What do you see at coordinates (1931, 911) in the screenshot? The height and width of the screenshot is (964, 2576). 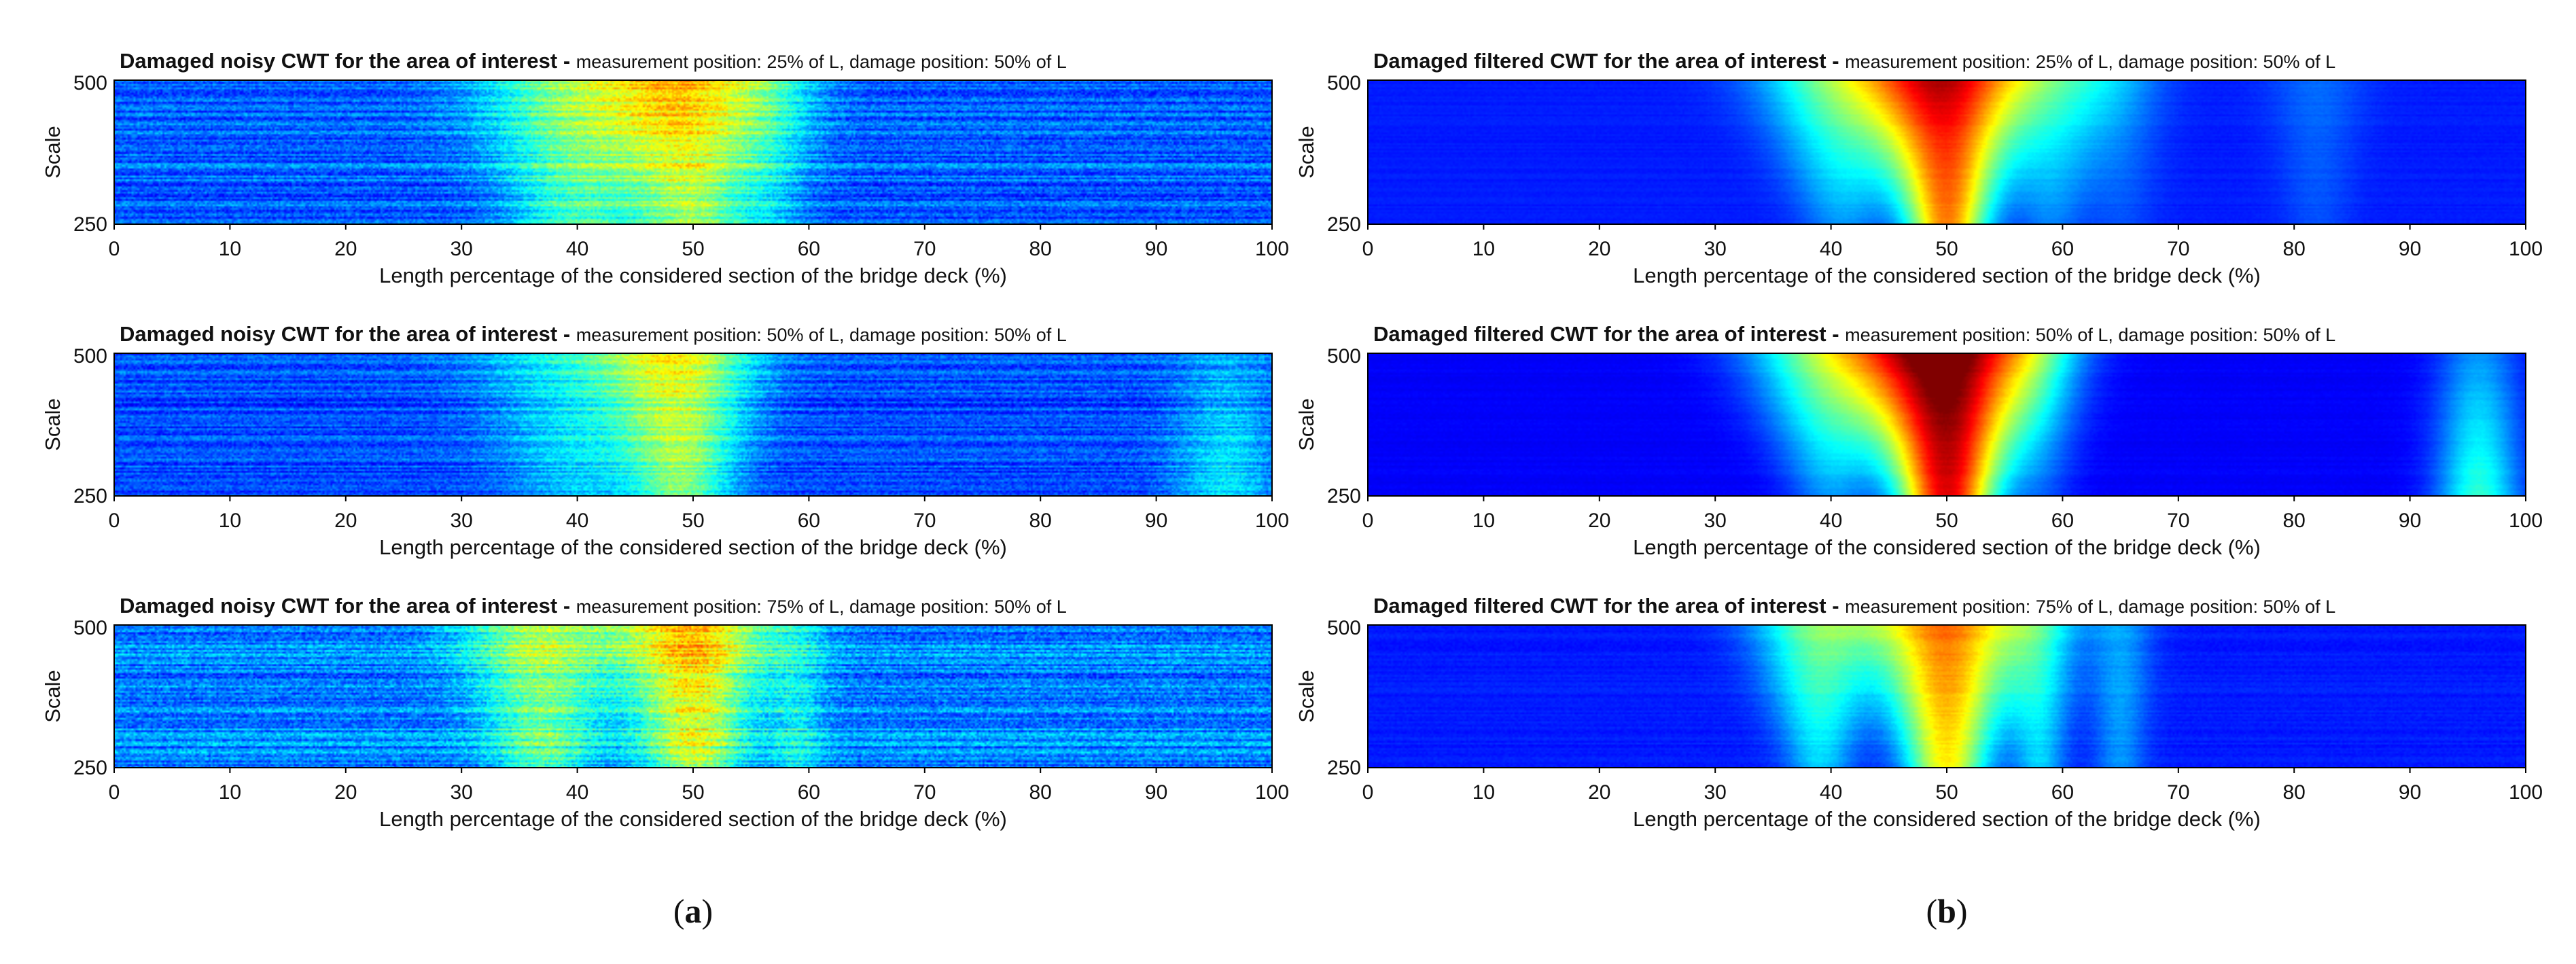 I see `panel-label-open: (` at bounding box center [1931, 911].